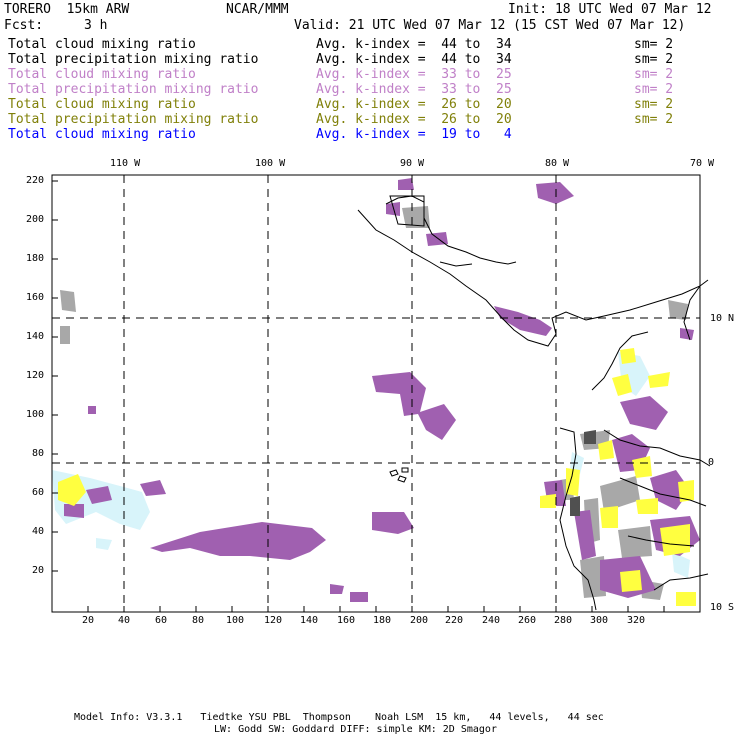 The height and width of the screenshot is (740, 740). Describe the element at coordinates (35, 297) in the screenshot. I see `y-tick-label: 160` at that location.